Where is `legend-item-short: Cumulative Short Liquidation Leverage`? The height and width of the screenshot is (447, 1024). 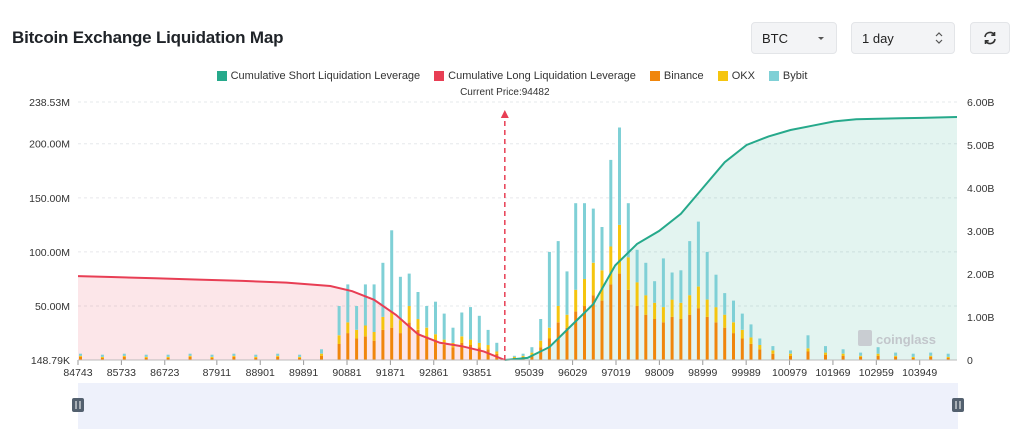
legend-item-short: Cumulative Short Liquidation Leverage is located at coordinates (318, 76).